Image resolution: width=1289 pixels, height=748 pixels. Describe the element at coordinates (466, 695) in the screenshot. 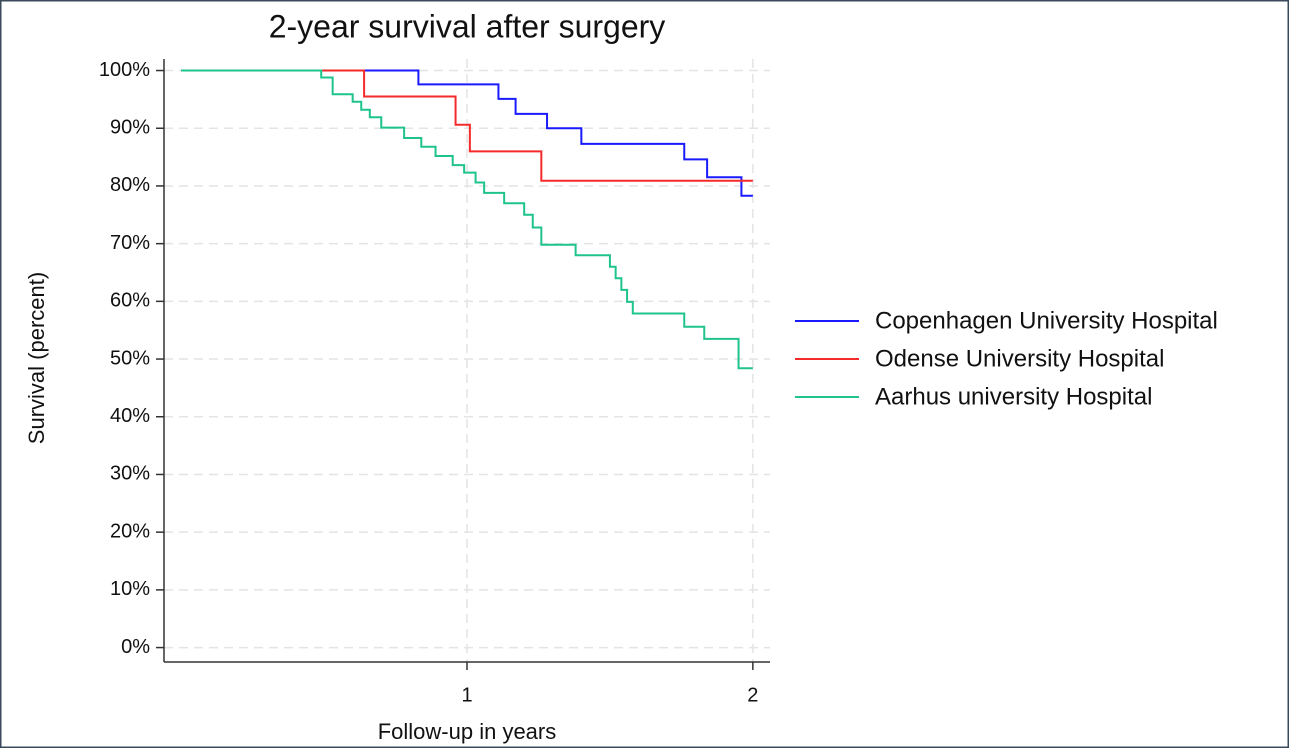

I see `x-tick-label: 1` at that location.